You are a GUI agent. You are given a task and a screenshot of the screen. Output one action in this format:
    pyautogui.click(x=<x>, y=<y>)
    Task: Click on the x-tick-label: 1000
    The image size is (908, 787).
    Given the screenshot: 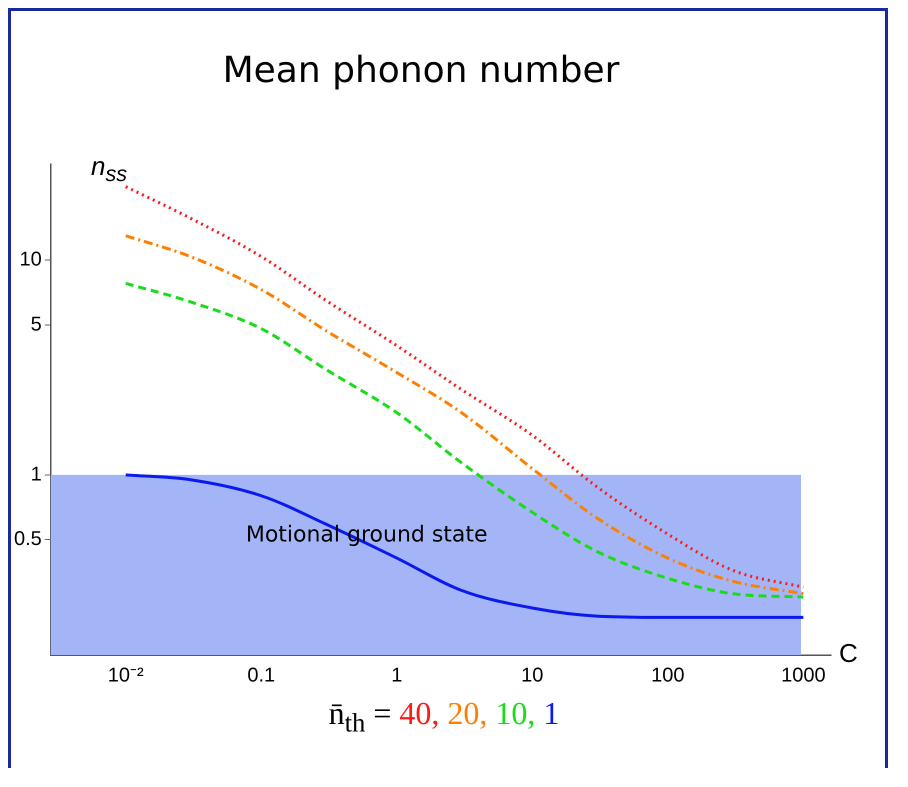 What is the action you would take?
    pyautogui.click(x=803, y=675)
    